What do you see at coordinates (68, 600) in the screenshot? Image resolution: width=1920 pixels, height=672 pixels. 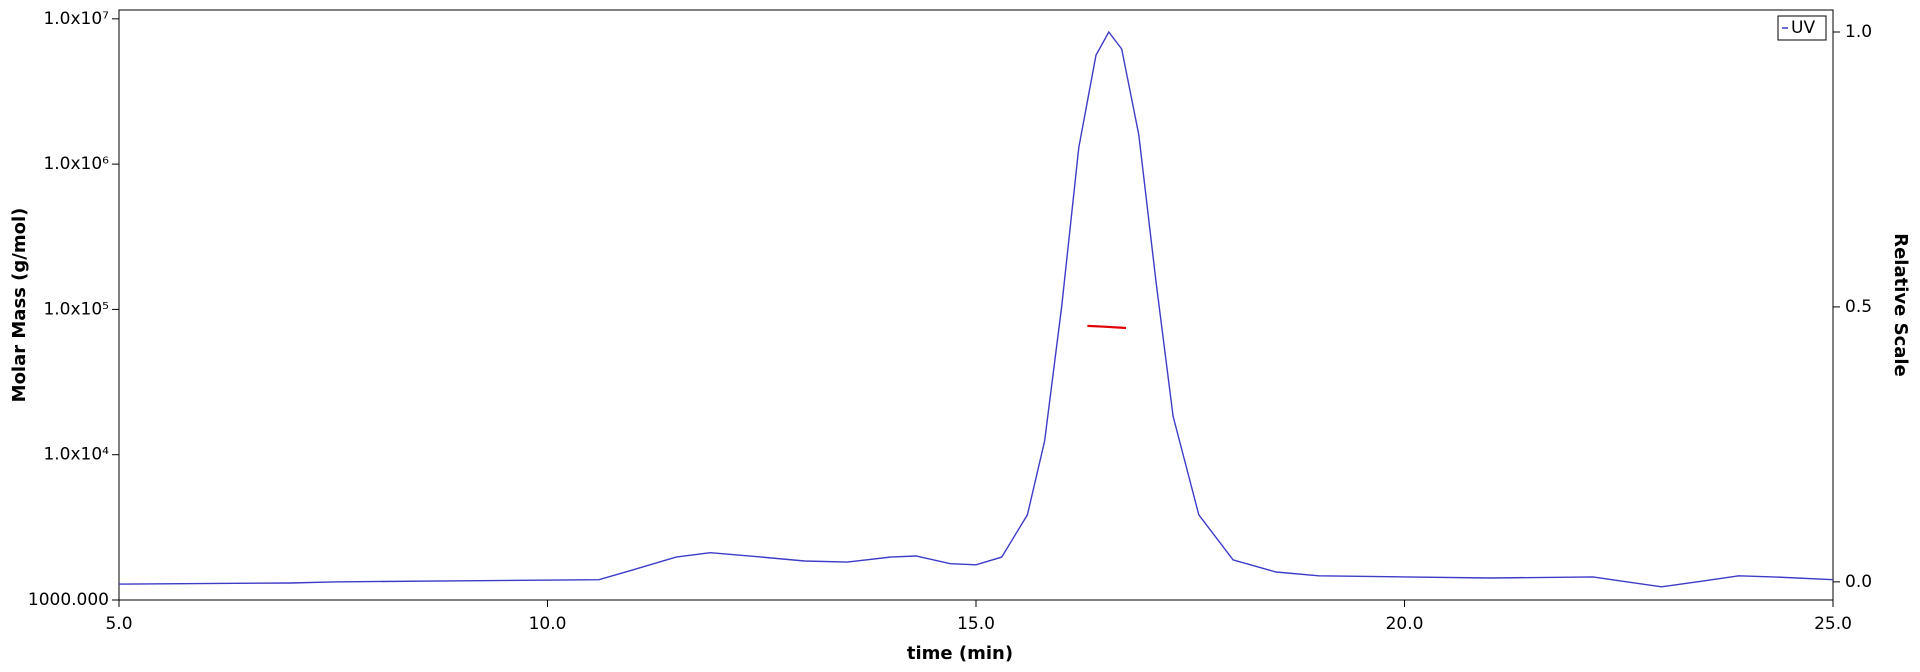 I see `y-tick-label: 1000.000` at bounding box center [68, 600].